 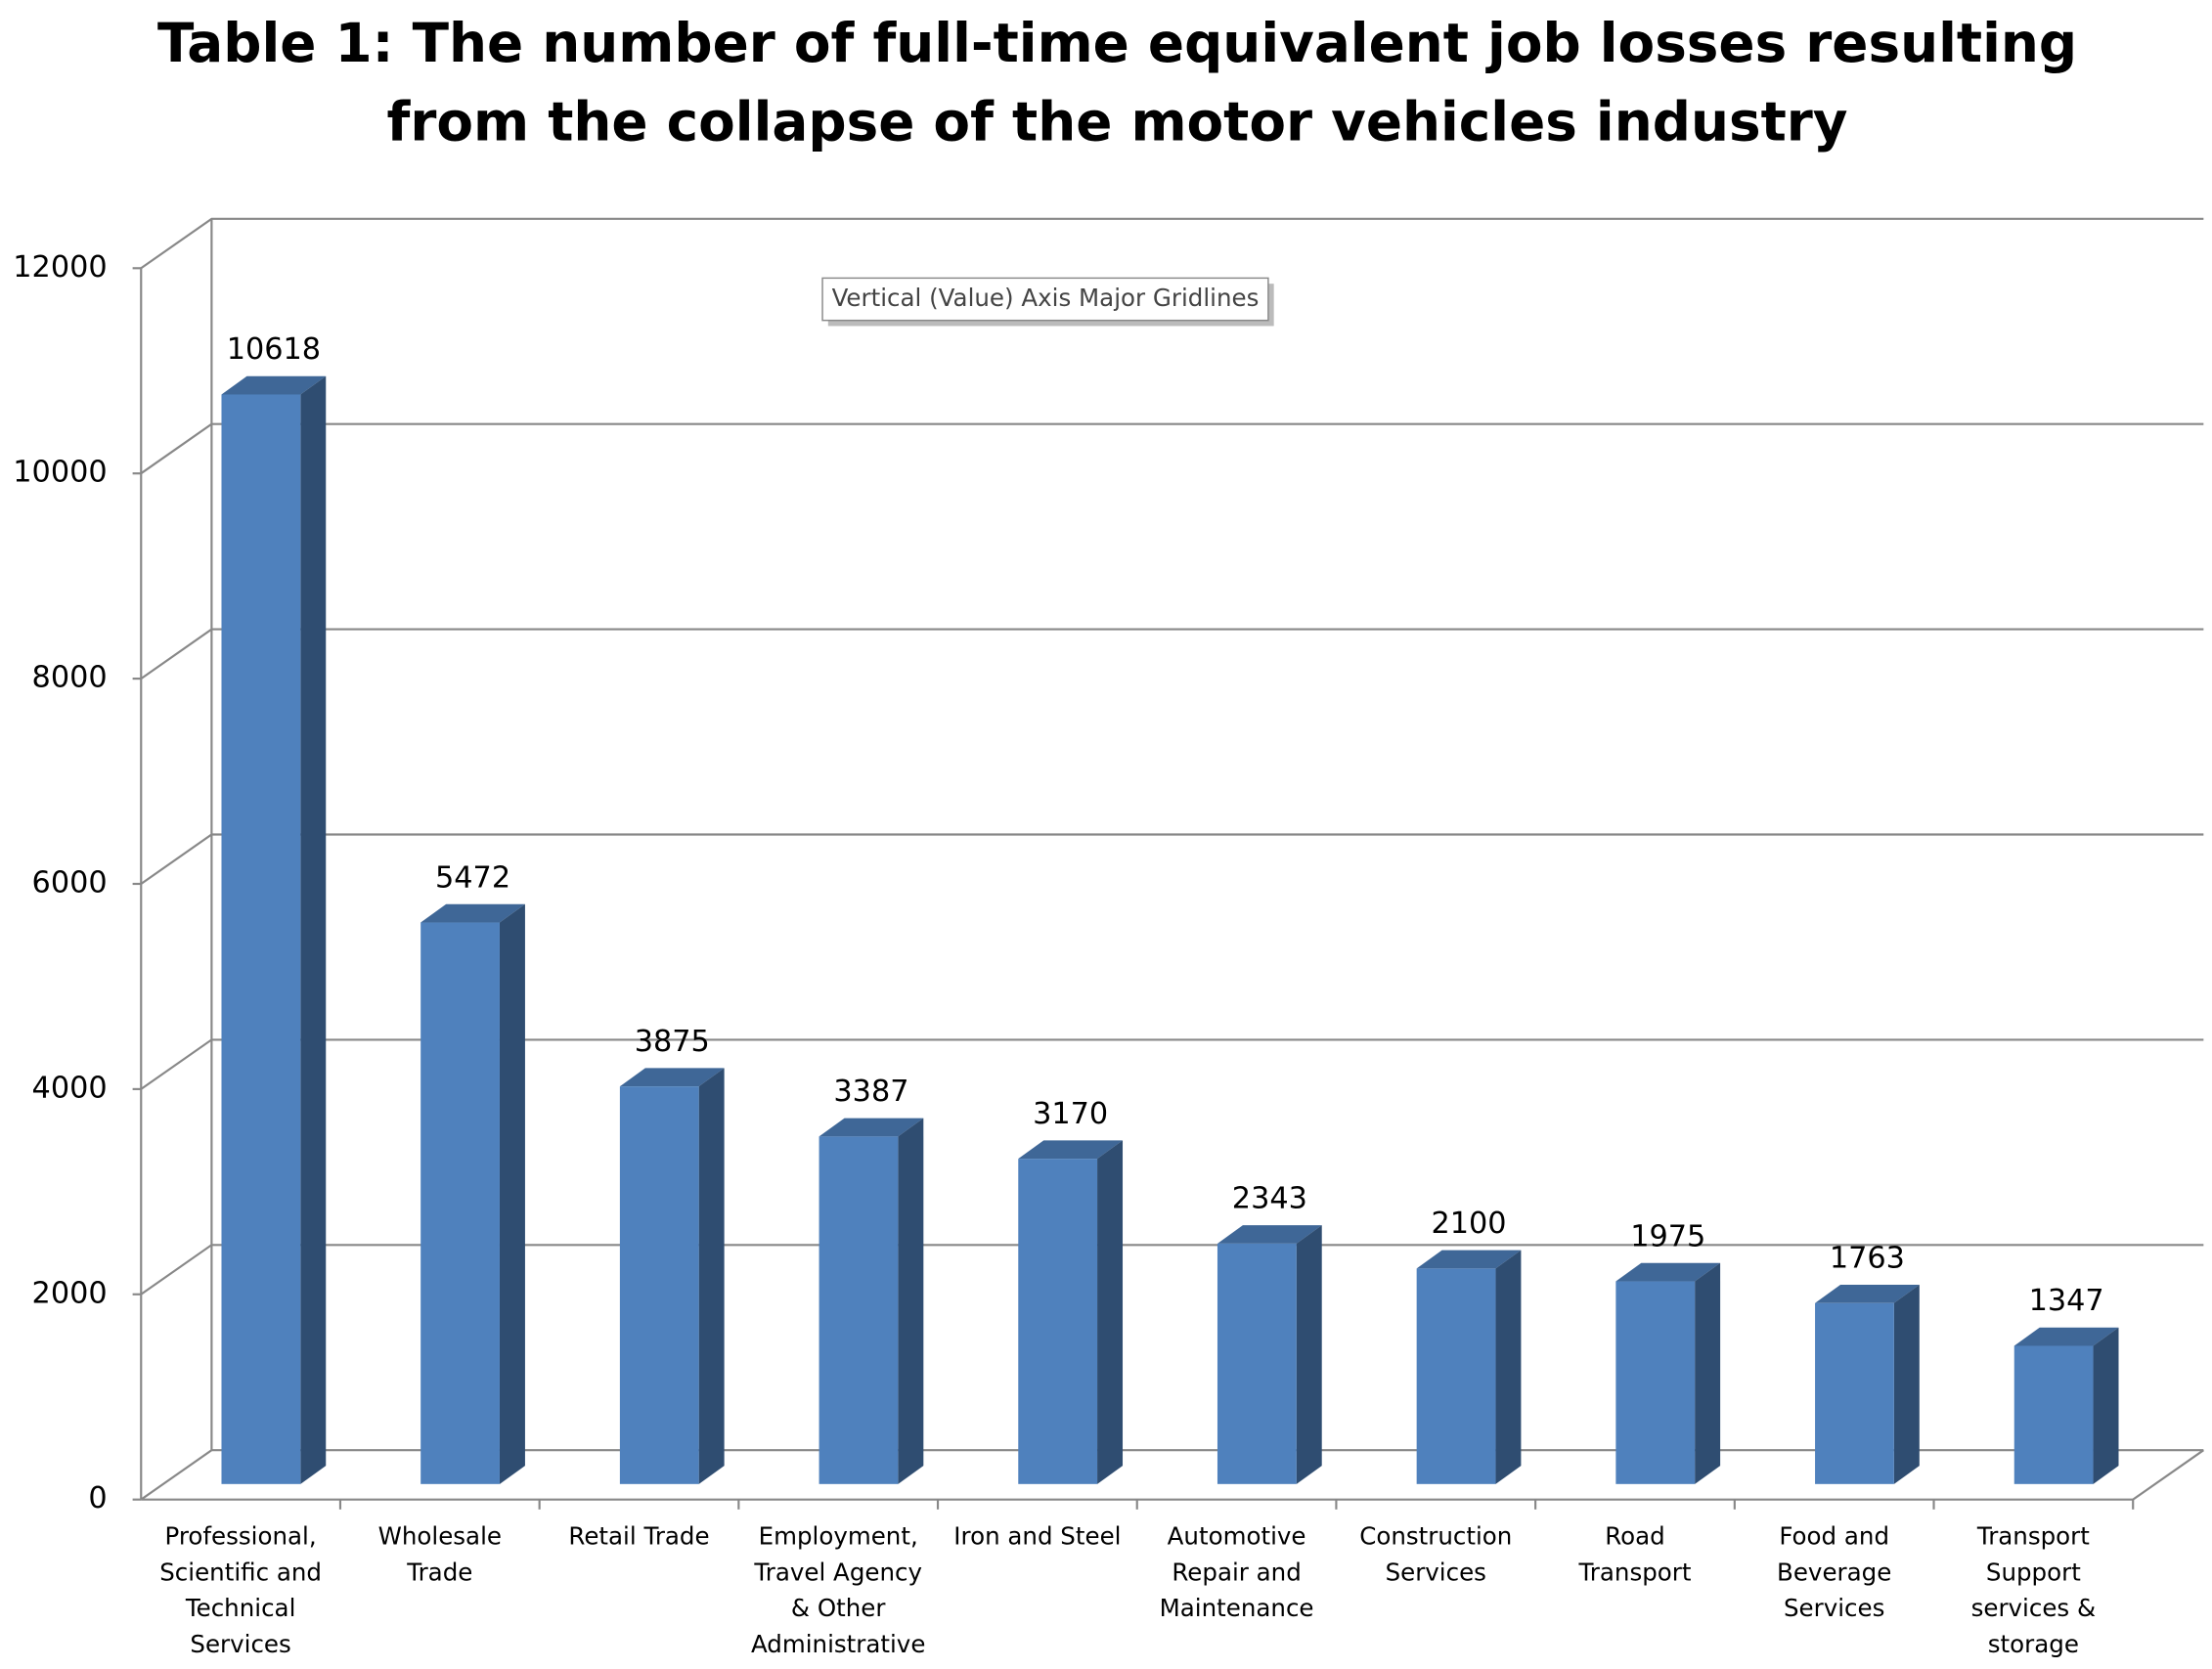 What do you see at coordinates (1070, 1114) in the screenshot?
I see `value-label: 3170` at bounding box center [1070, 1114].